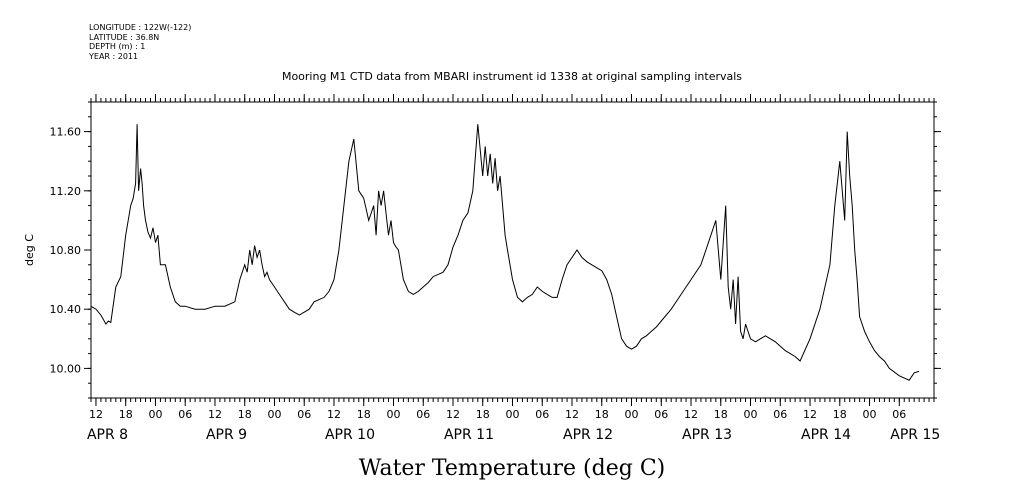 The height and width of the screenshot is (504, 1009). I want to click on x-date-label: APR 14, so click(826, 435).